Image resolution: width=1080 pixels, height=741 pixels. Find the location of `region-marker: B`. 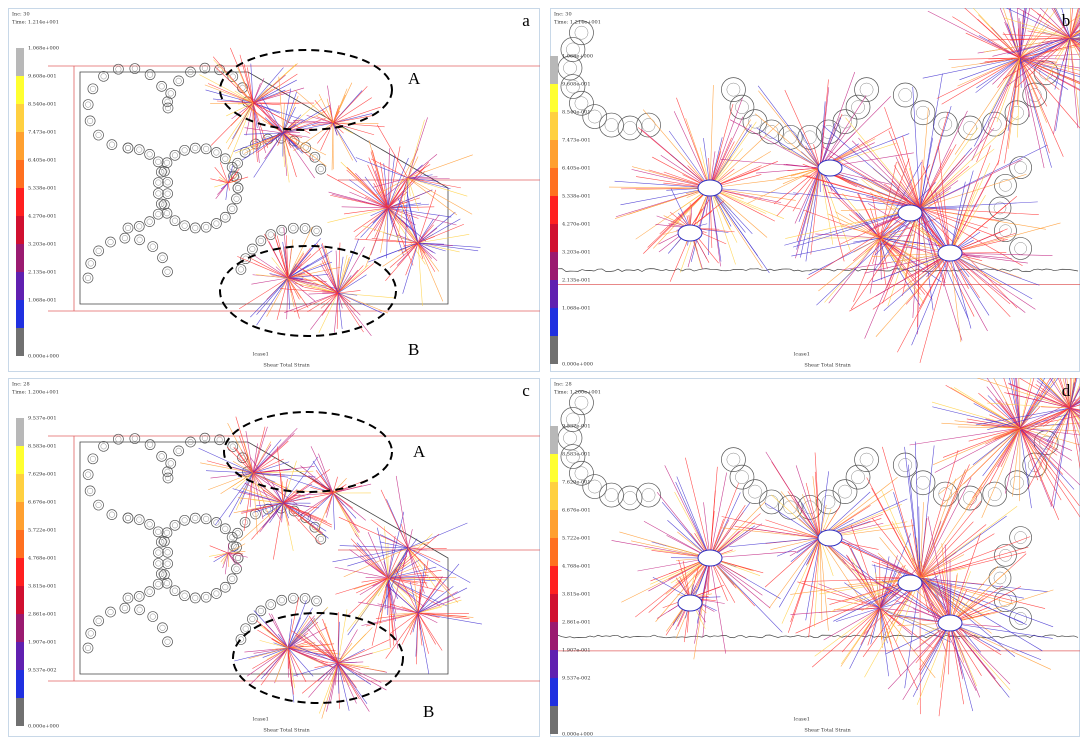

region-marker: B is located at coordinates (428, 711).